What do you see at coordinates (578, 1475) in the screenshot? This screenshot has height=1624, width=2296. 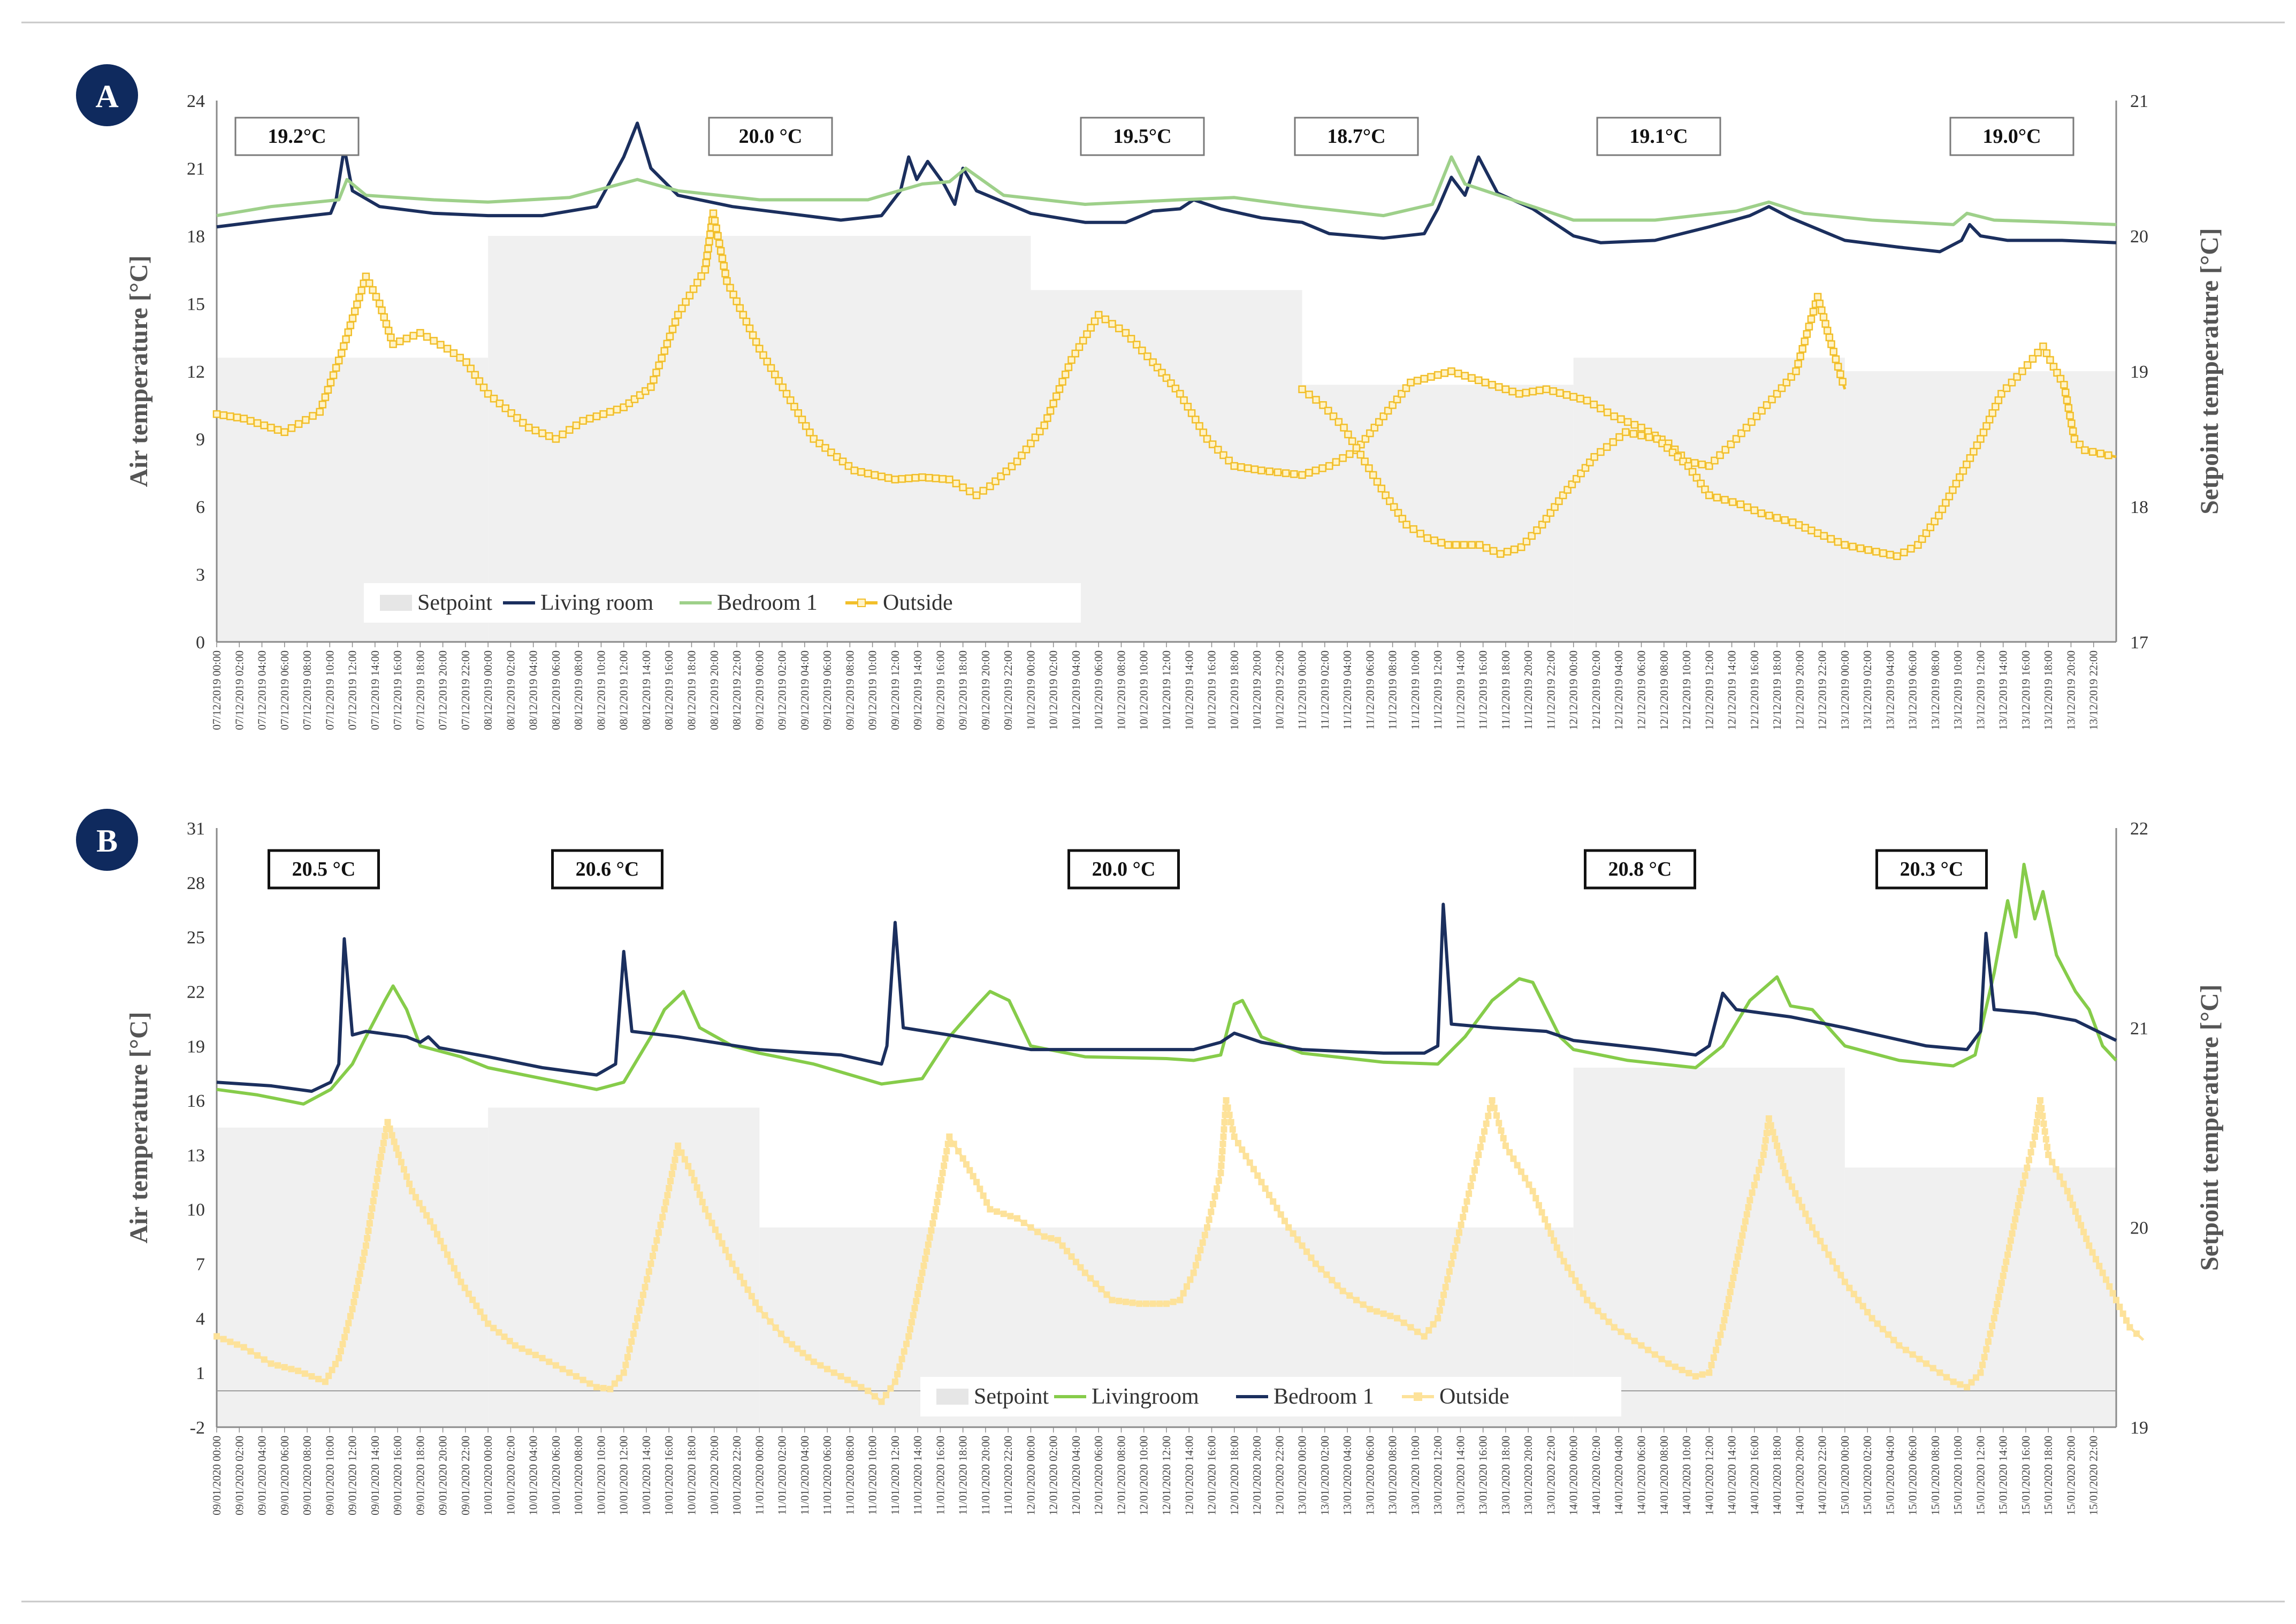 I see `x-tick-label: 10/01/2020 08:00` at bounding box center [578, 1475].